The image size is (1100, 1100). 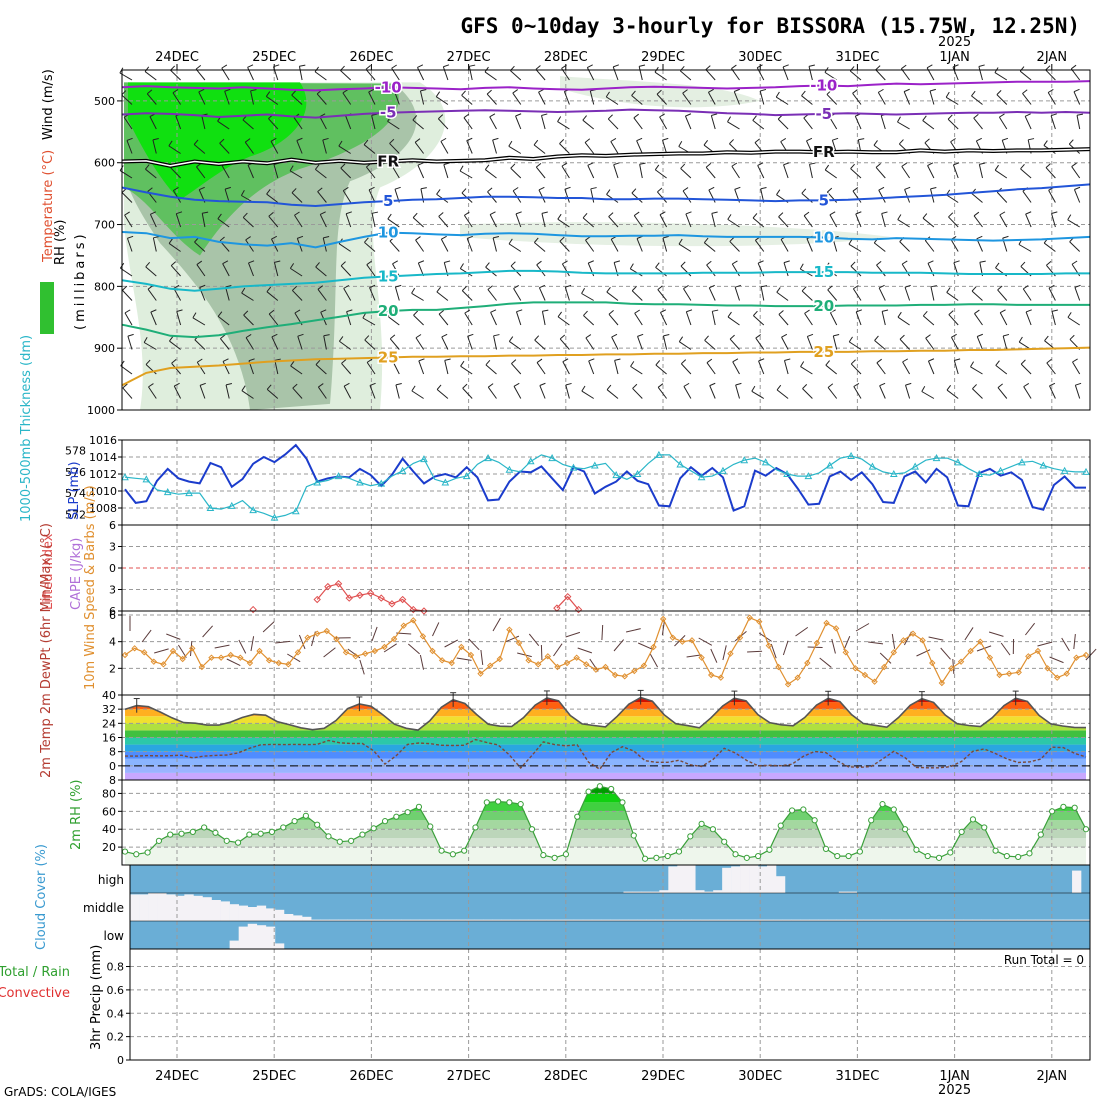 I want to click on contour-label: 20, so click(x=823, y=306).